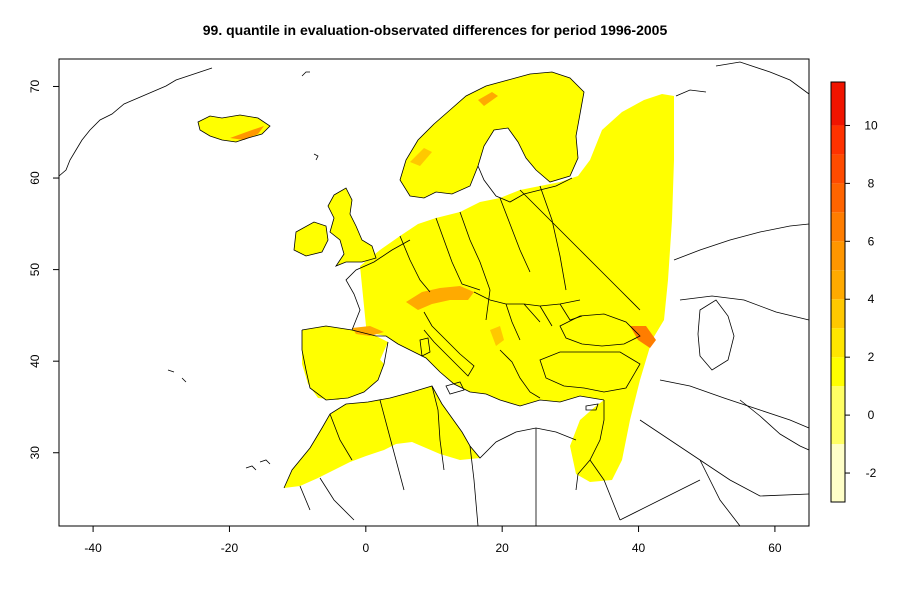 The width and height of the screenshot is (900, 600). I want to click on pyrenees-hotspot, so click(368, 331).